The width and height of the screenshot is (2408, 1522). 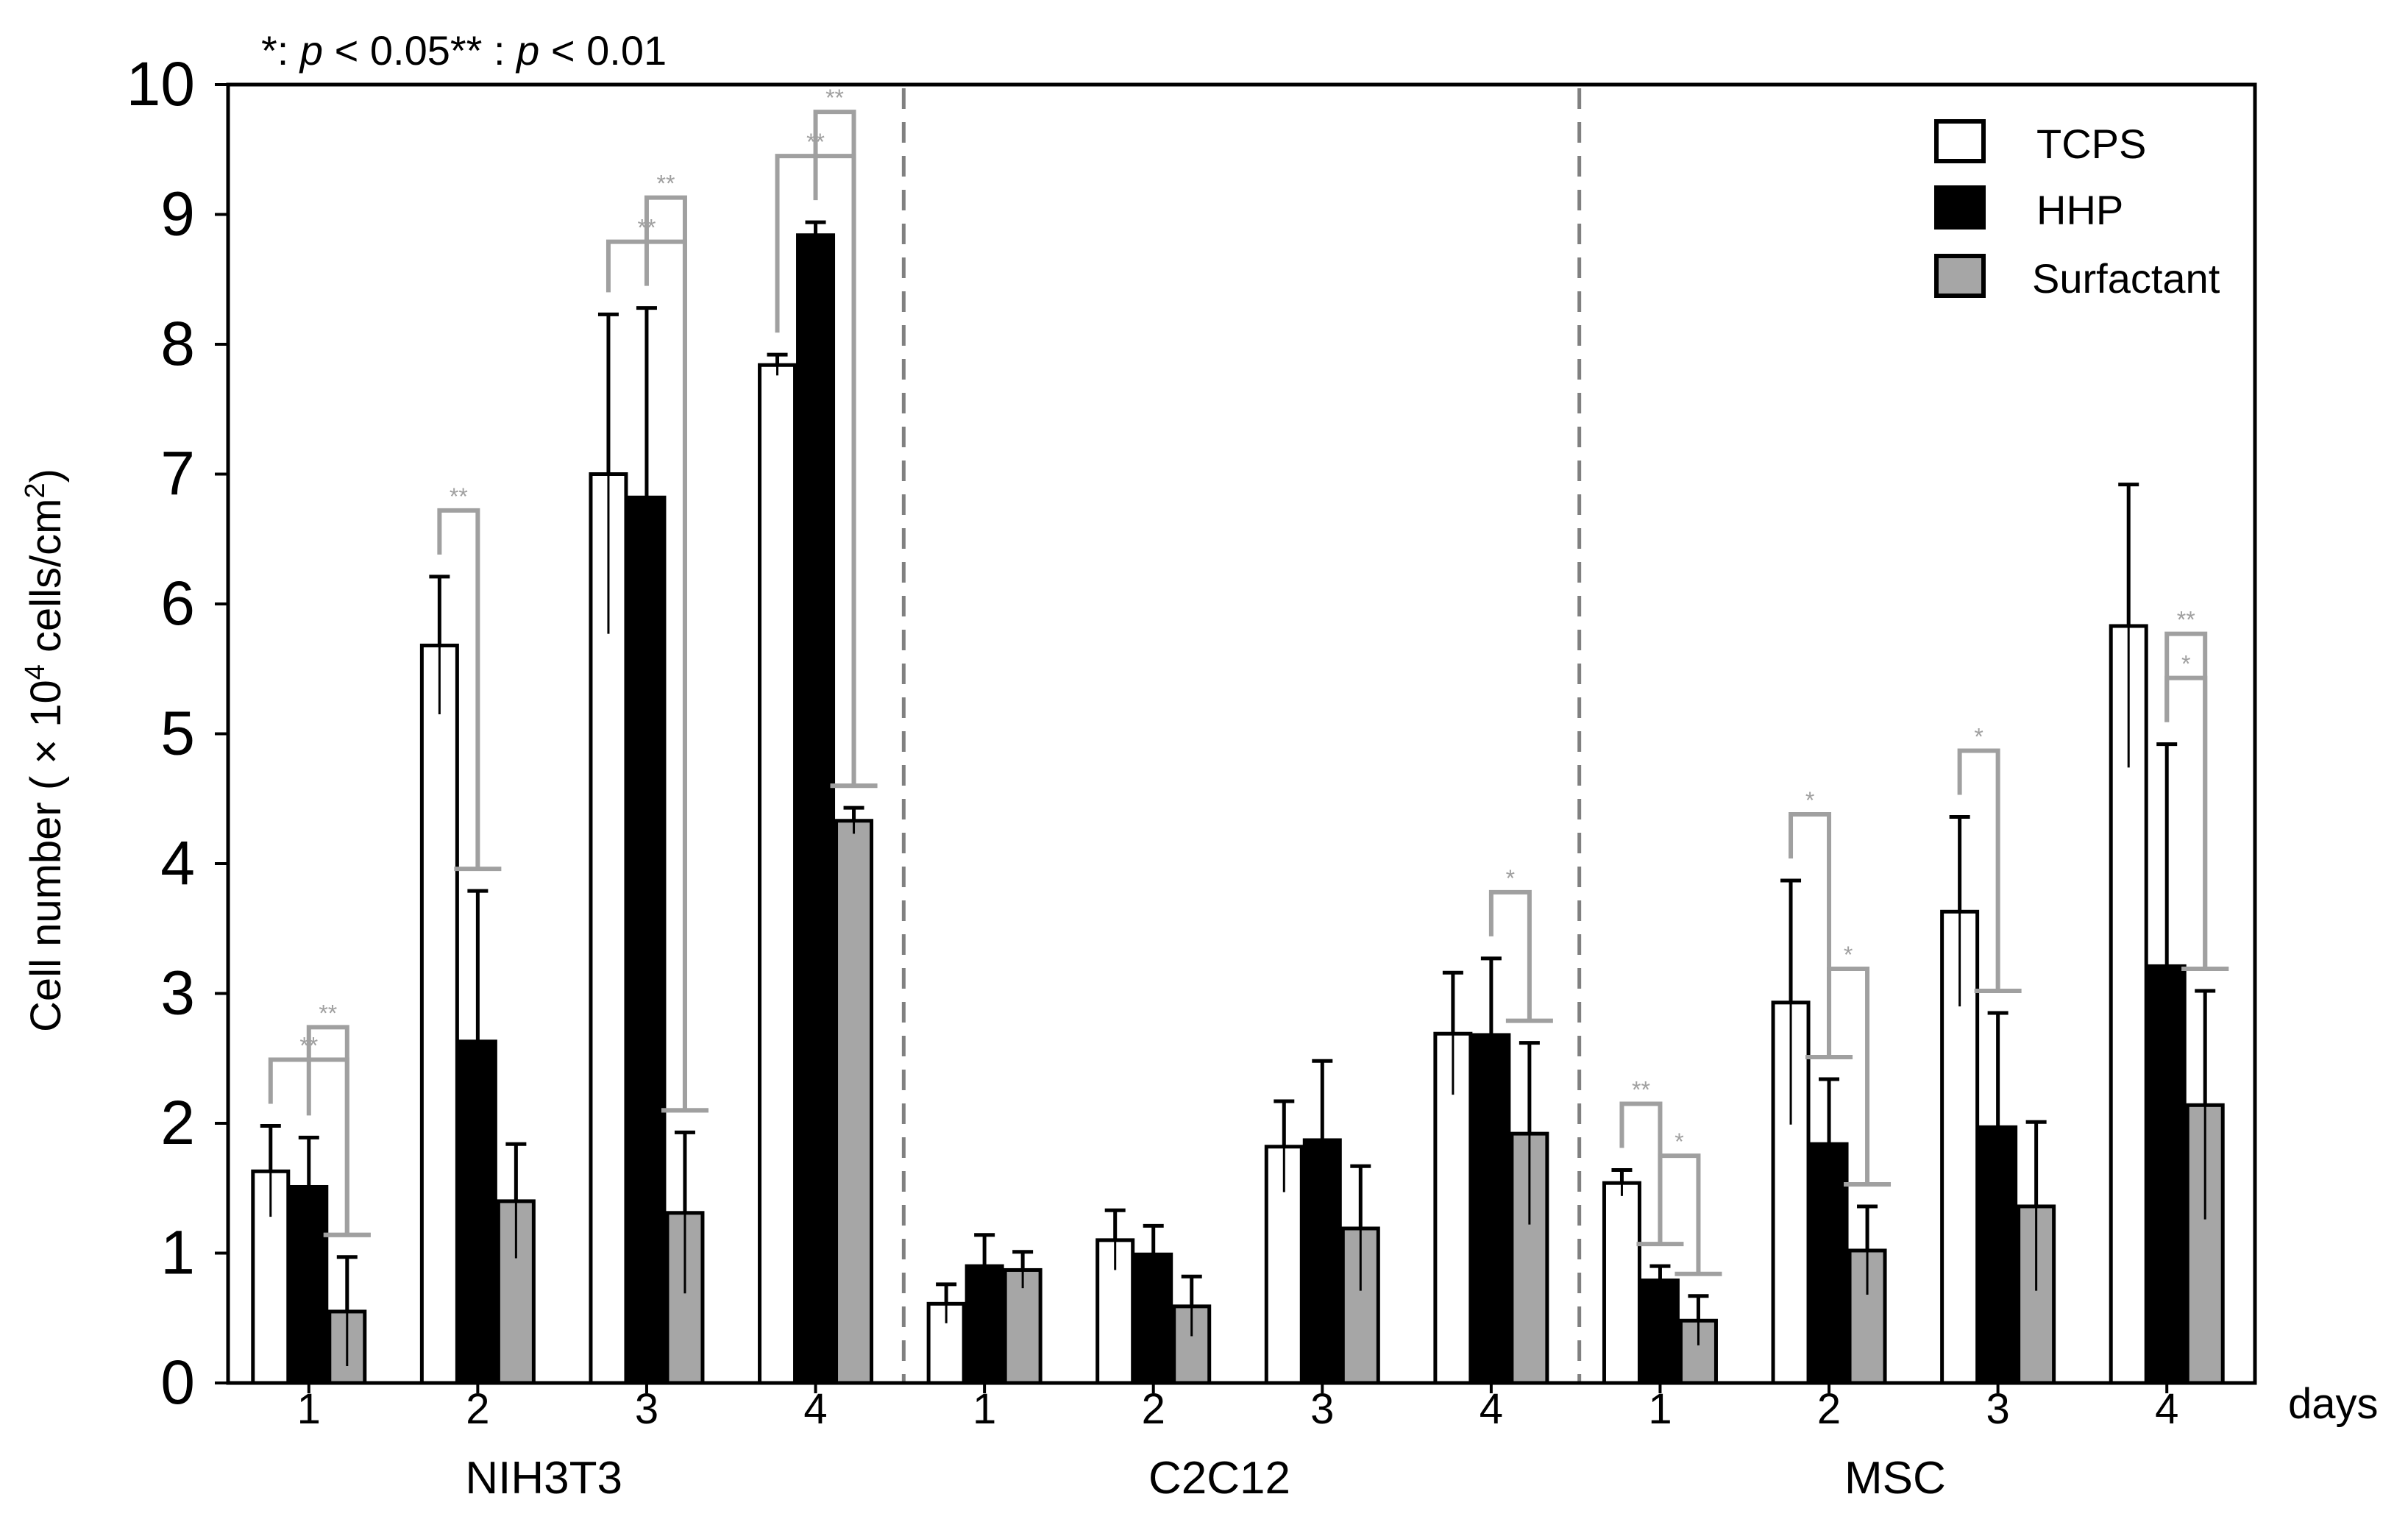 What do you see at coordinates (2126, 278) in the screenshot?
I see `legend-label-surfactant: Surfactant` at bounding box center [2126, 278].